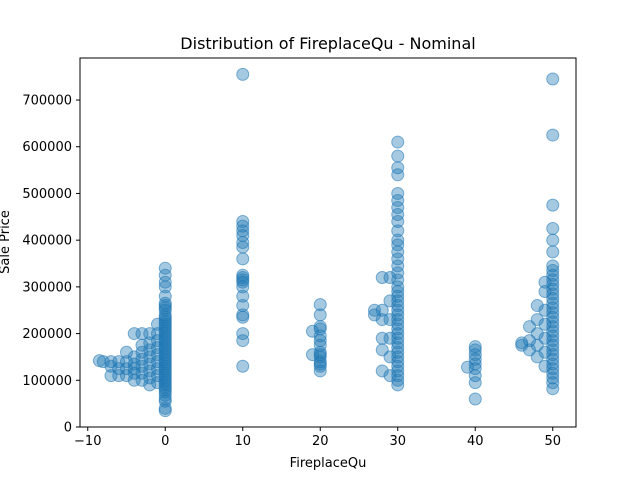 The width and height of the screenshot is (640, 480). Describe the element at coordinates (475, 441) in the screenshot. I see `x-tick-label: 40` at that location.